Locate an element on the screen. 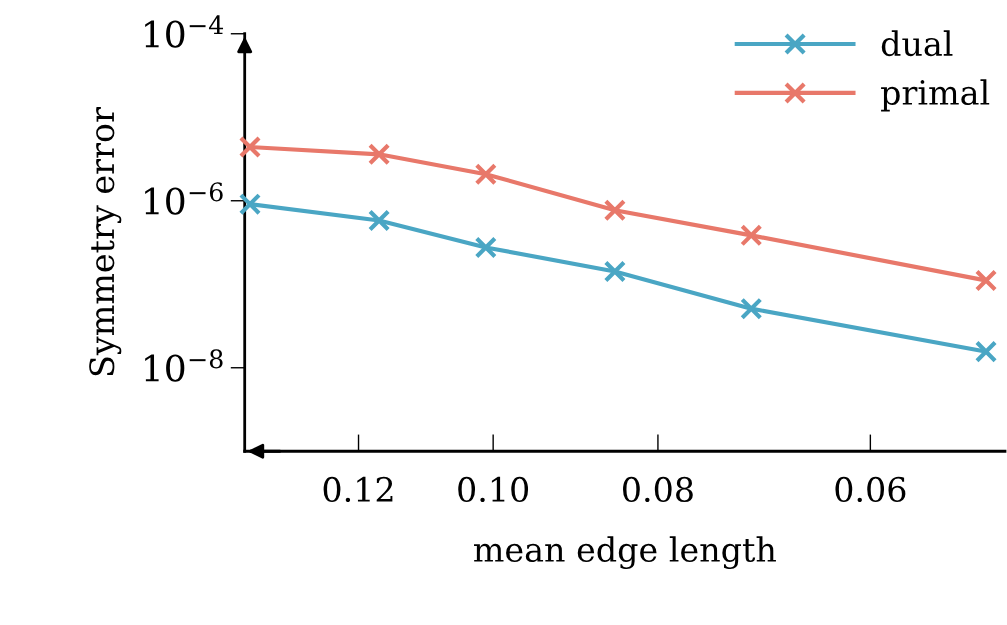 This screenshot has height=625, width=1007. x-tick-label: 0.10 is located at coordinates (493, 489).